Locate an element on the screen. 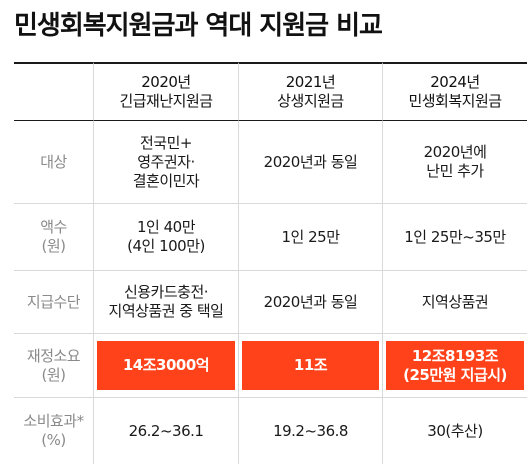 The image size is (527, 464). cell-payment-2021: 2020년과 동일 is located at coordinates (311, 302).